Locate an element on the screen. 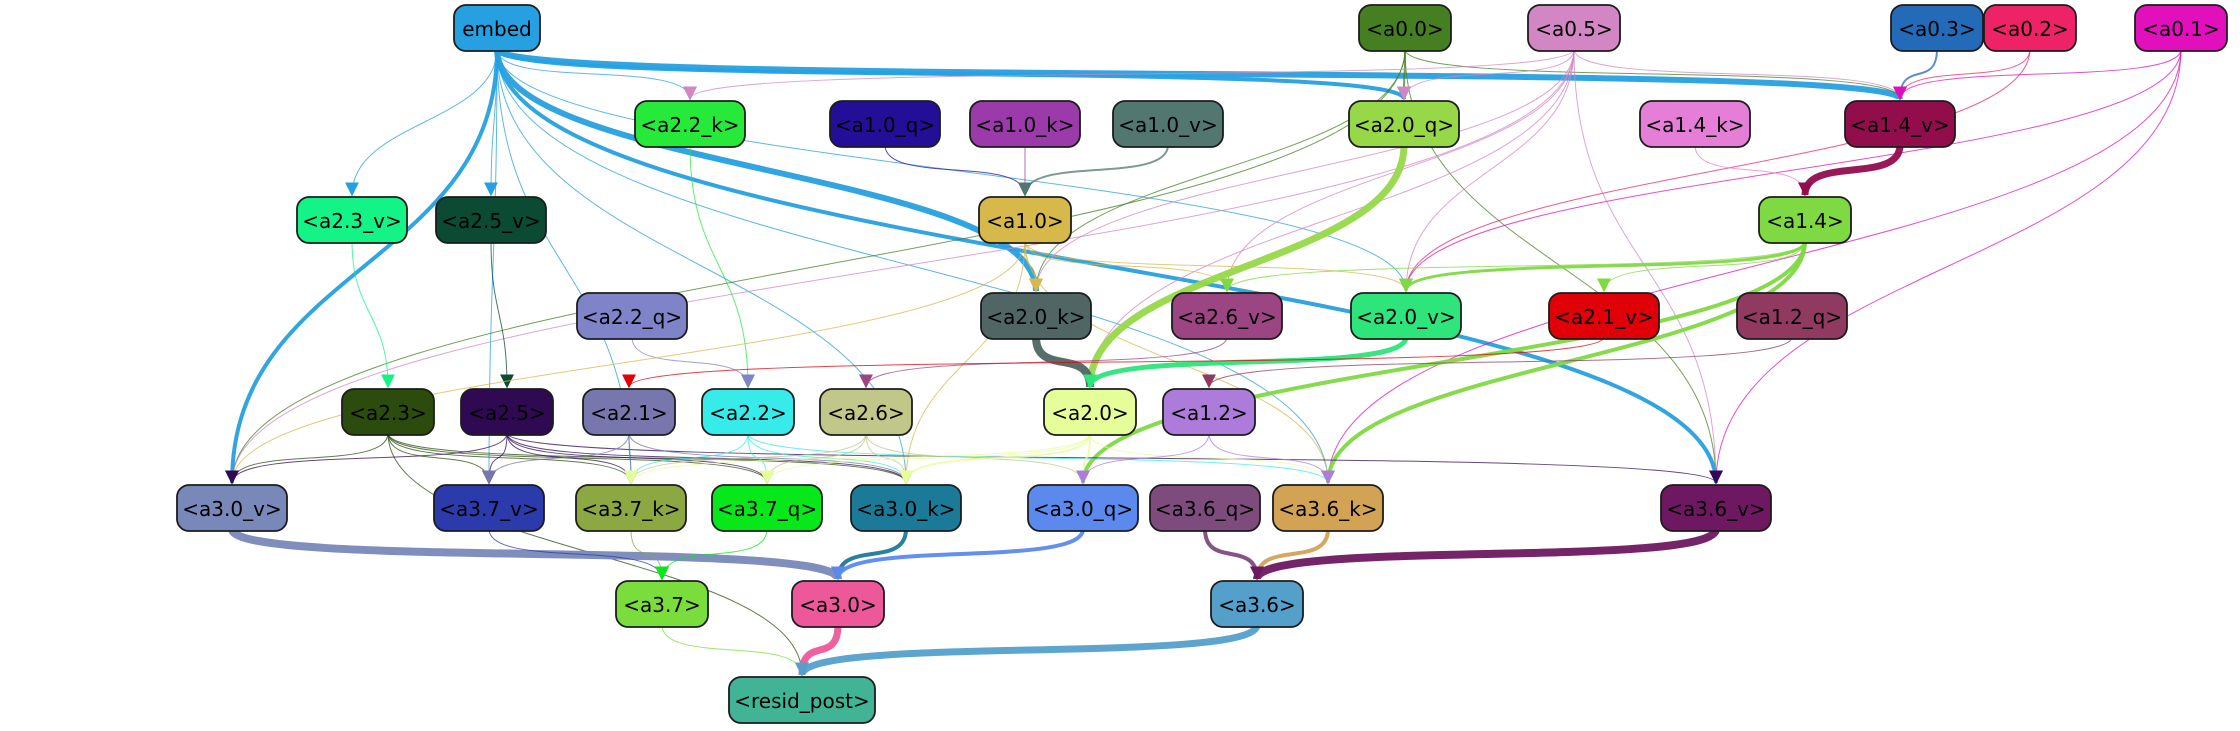  node-a3-7-v: <a3.7_v> is located at coordinates (489, 508).